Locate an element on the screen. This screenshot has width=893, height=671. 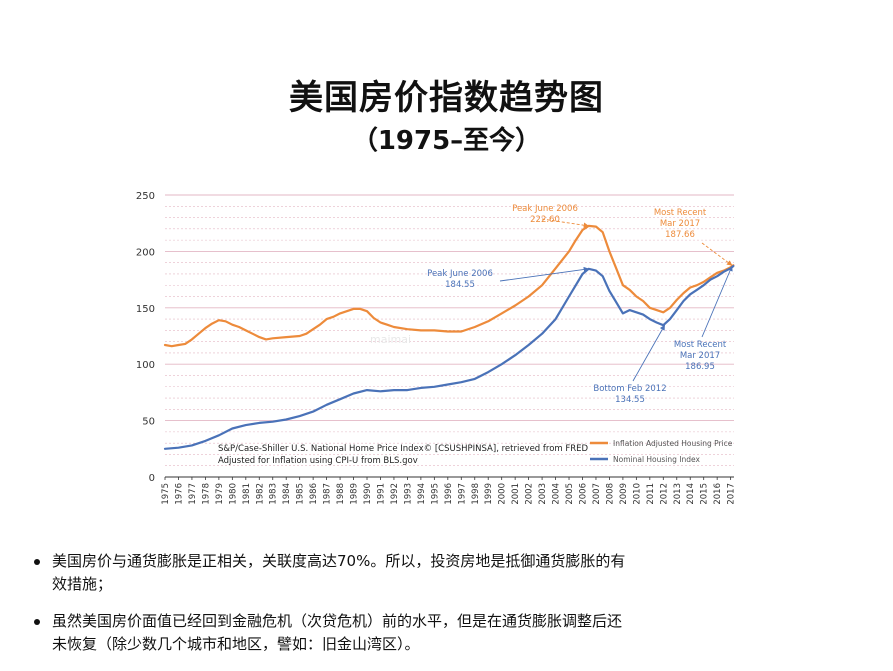
x-tick-label: 1998 is located at coordinates (476, 494).